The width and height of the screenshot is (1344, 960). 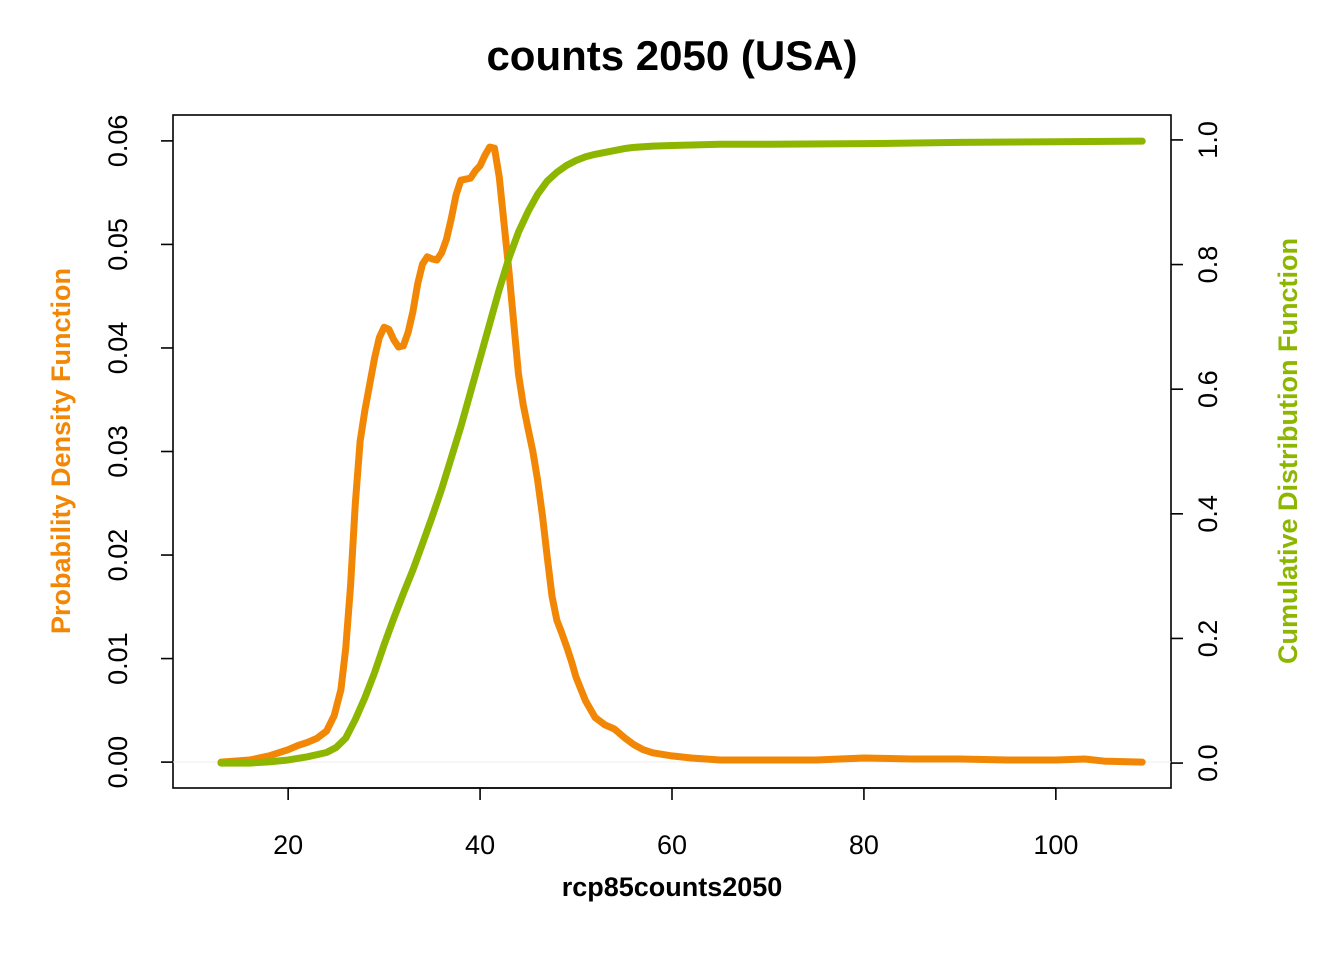 I want to click on chart-title: counts 2050 (USA), so click(x=671, y=55).